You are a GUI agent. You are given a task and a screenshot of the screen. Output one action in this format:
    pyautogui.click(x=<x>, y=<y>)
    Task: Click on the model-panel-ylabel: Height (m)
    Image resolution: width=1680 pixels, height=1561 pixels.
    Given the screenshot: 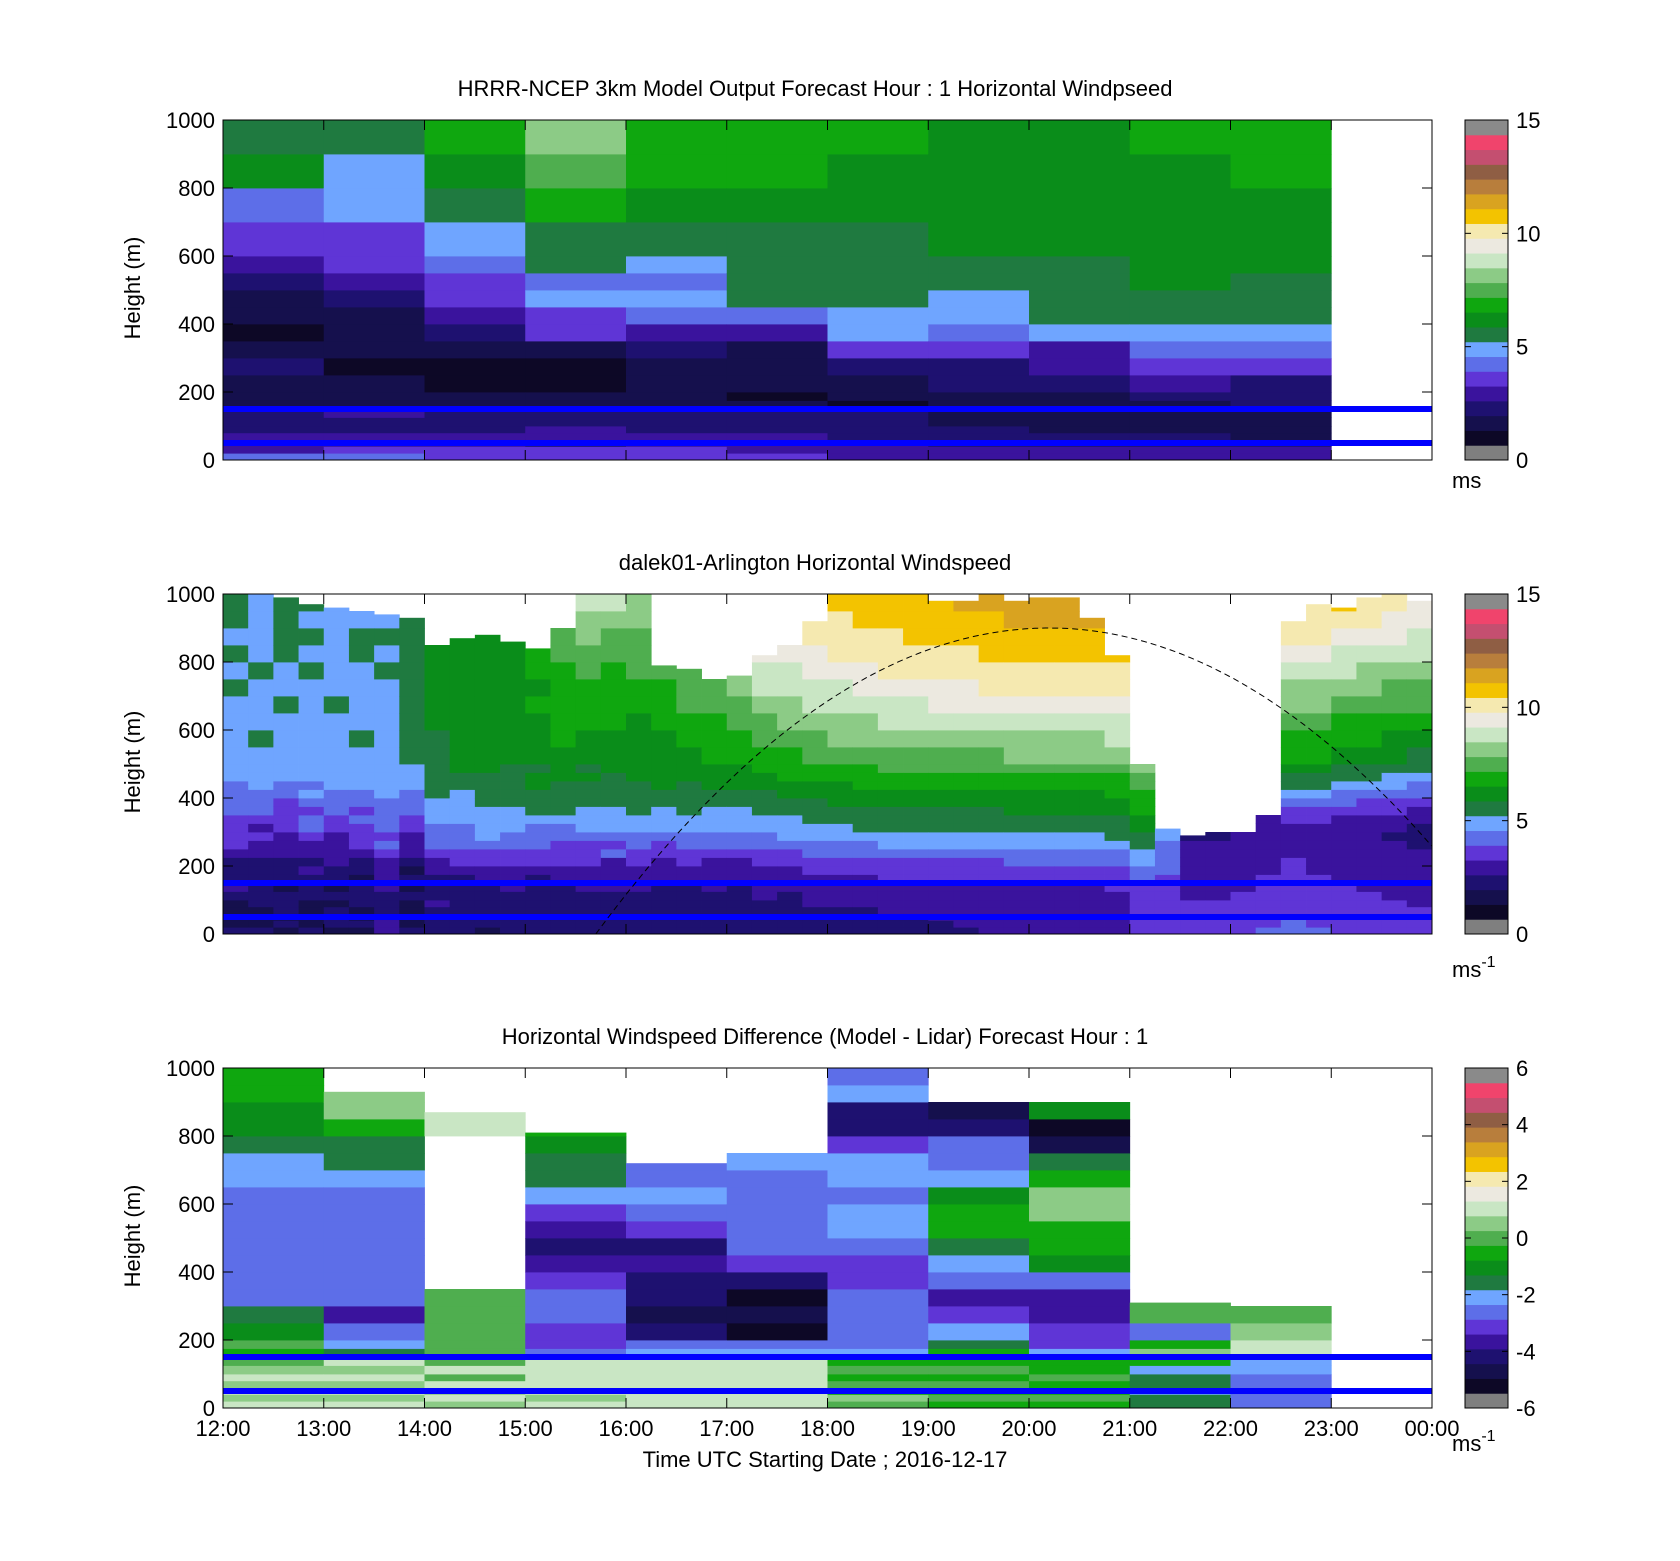 What is the action you would take?
    pyautogui.click(x=132, y=288)
    